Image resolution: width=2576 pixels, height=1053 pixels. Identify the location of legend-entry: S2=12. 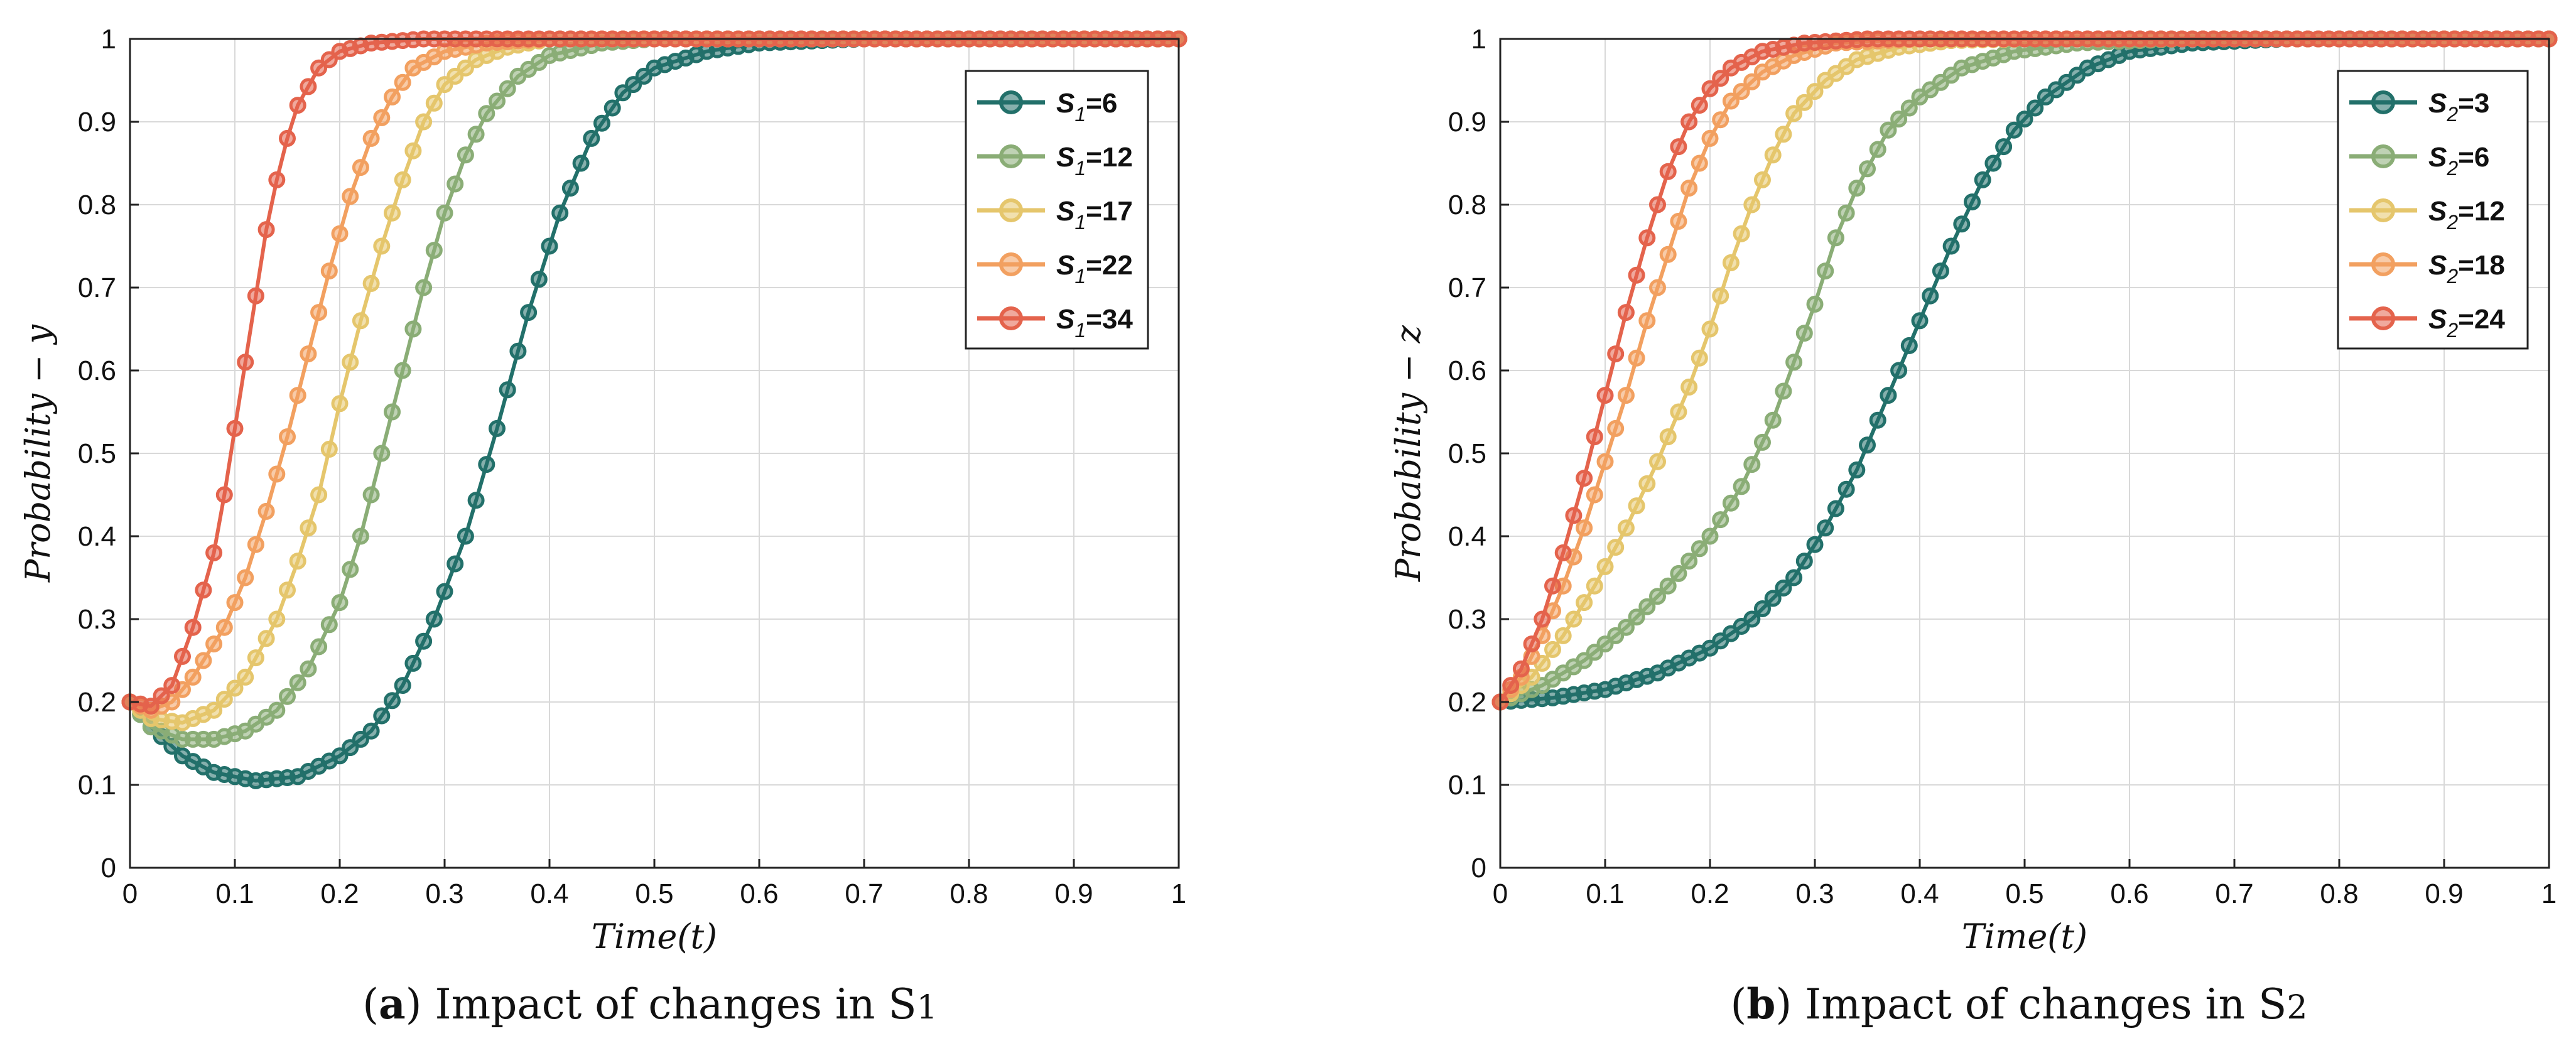
(2427, 215).